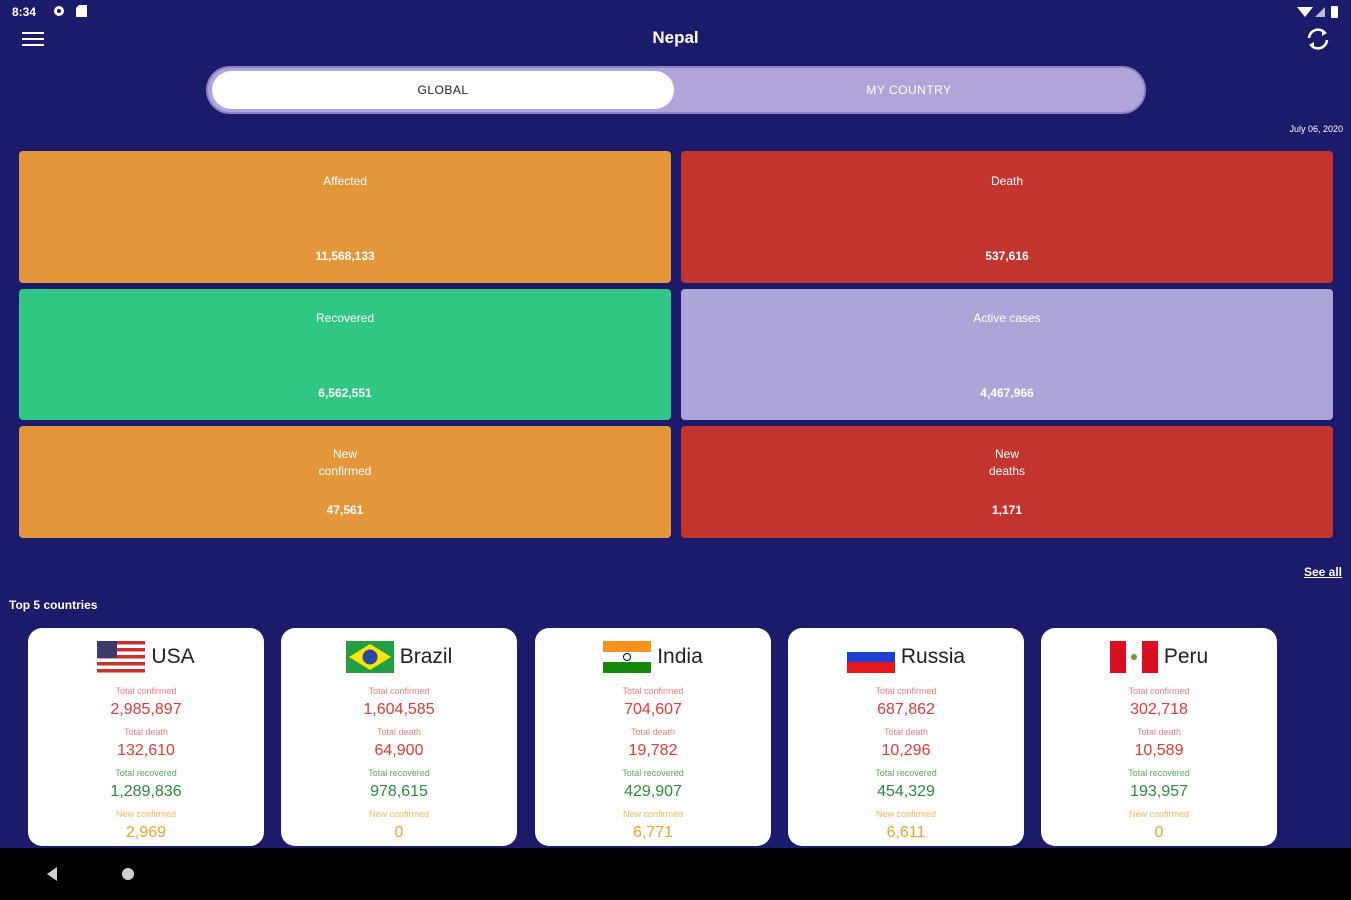 Image resolution: width=1351 pixels, height=900 pixels. I want to click on new-confirmed-card: New confirmed 47,561, so click(345, 482).